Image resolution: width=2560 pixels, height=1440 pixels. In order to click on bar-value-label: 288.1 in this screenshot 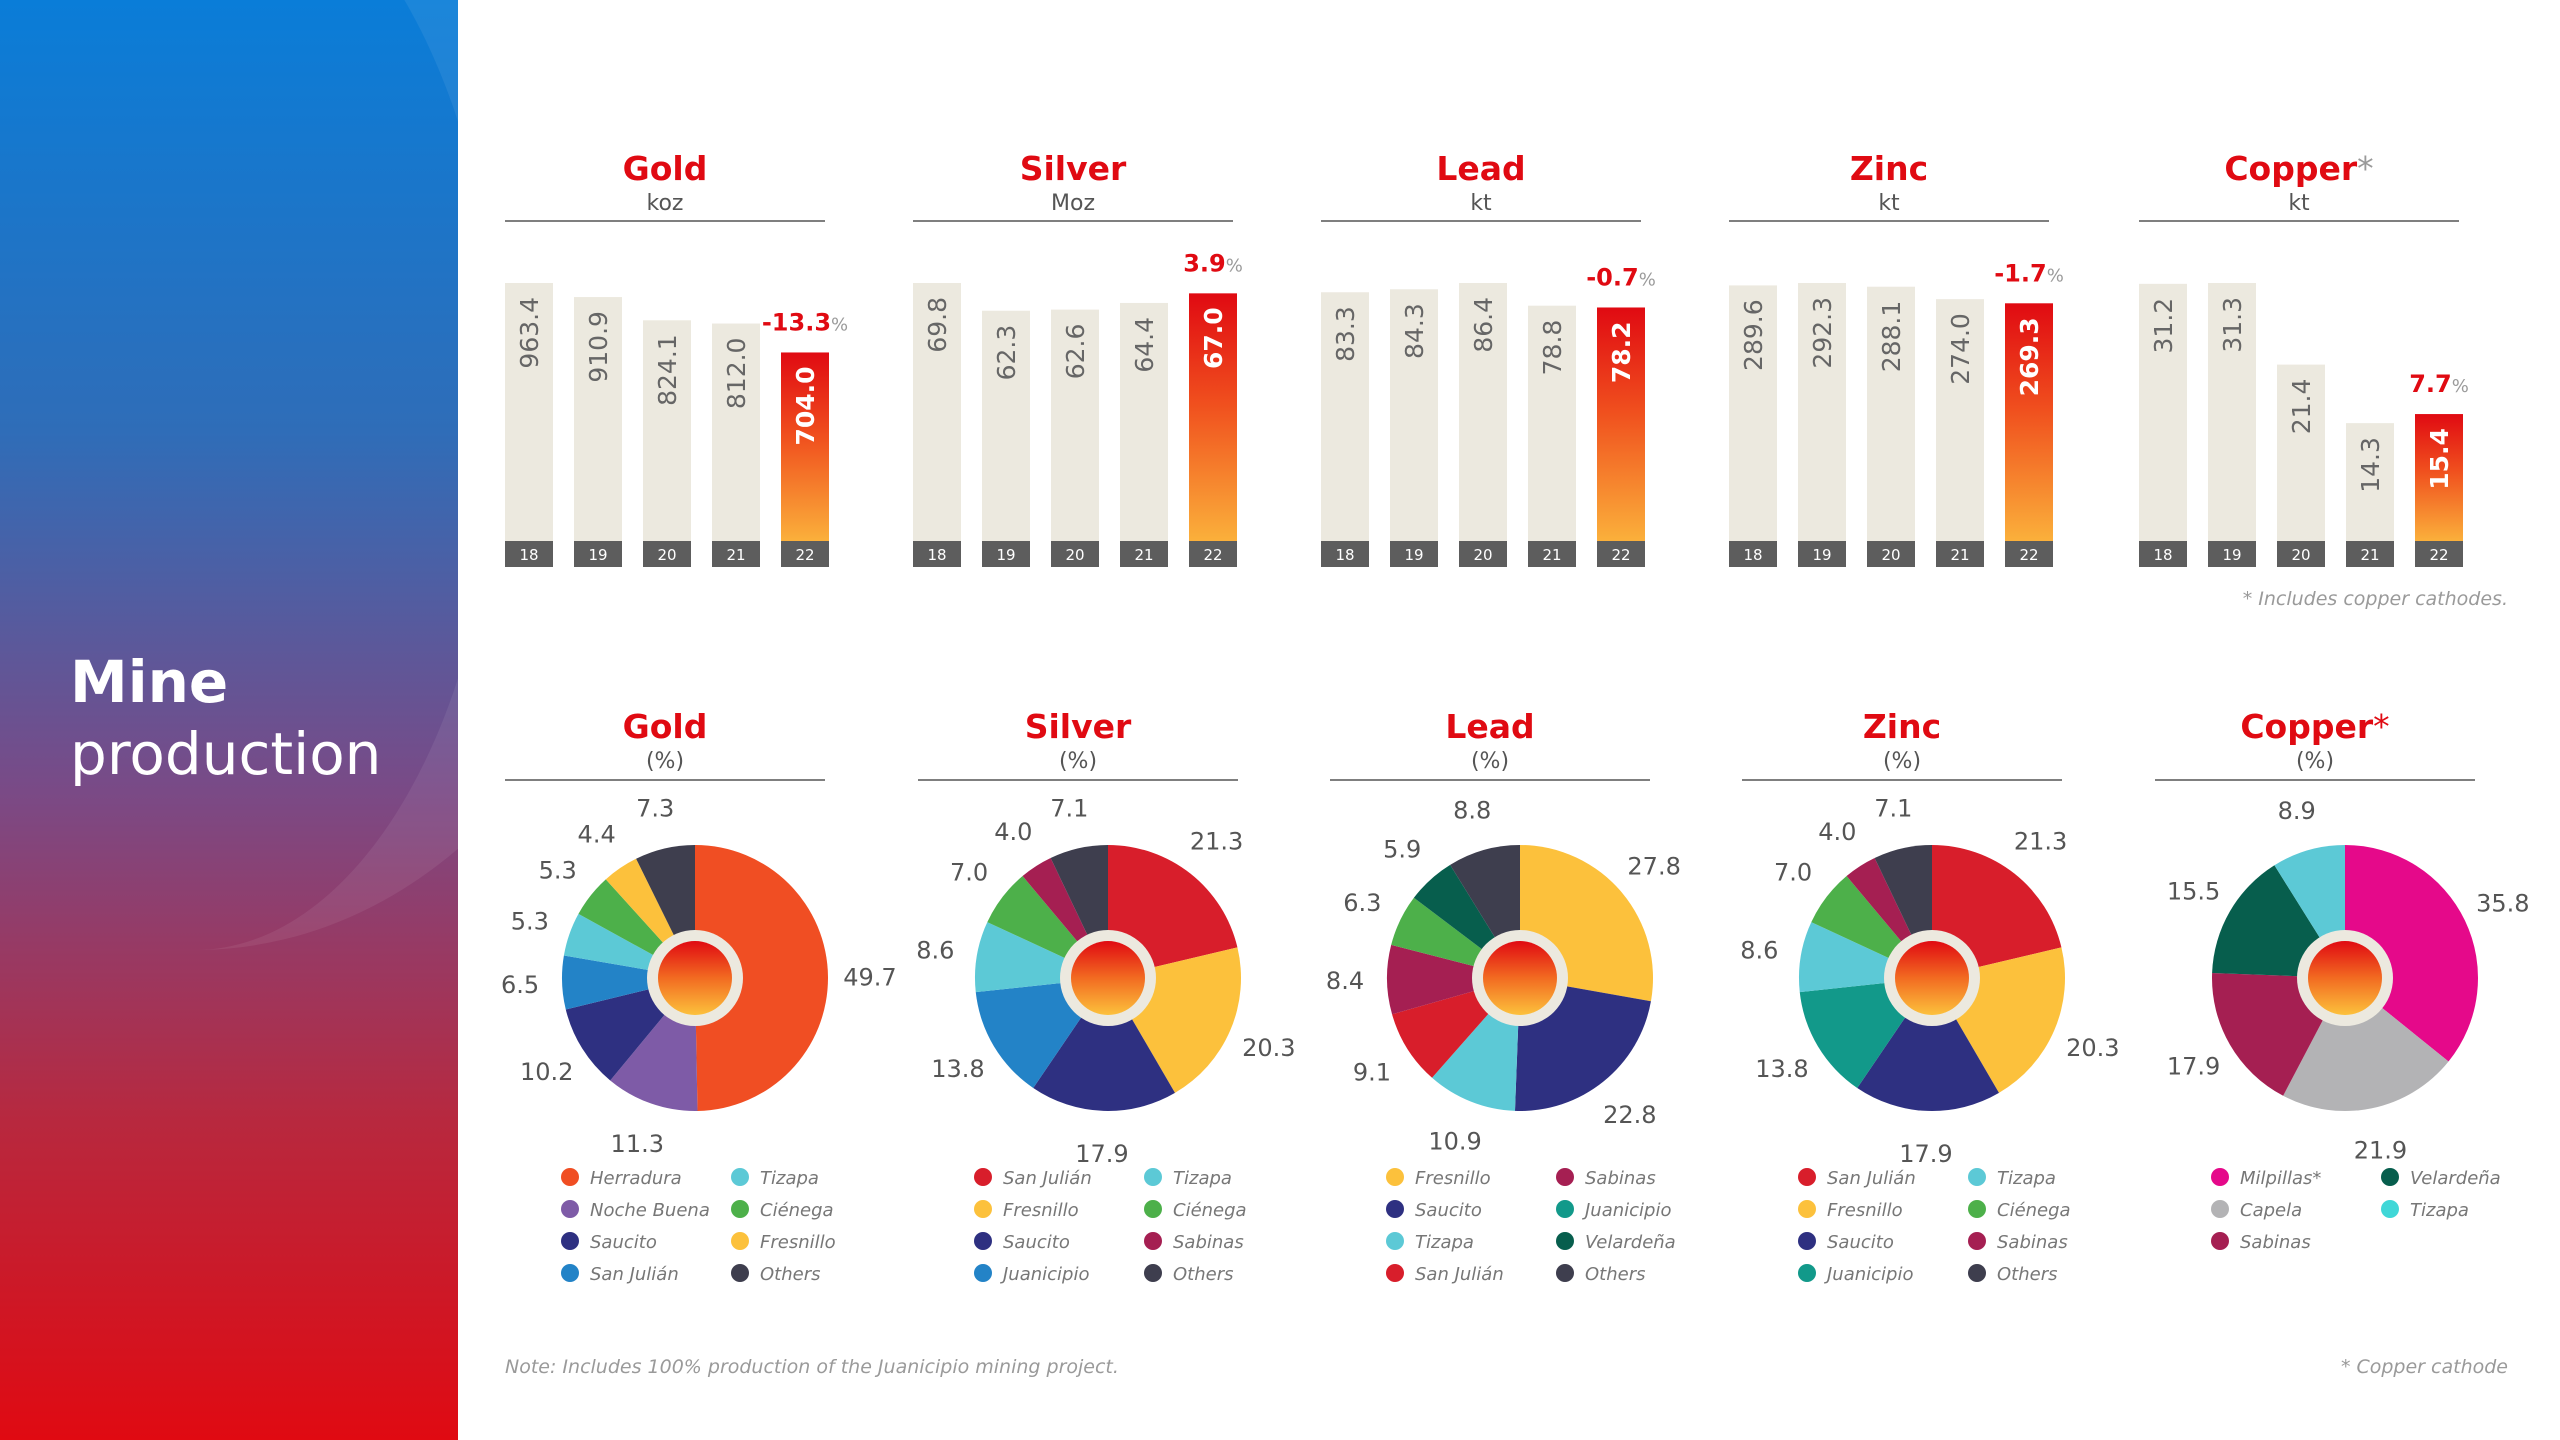, I will do `click(1891, 337)`.